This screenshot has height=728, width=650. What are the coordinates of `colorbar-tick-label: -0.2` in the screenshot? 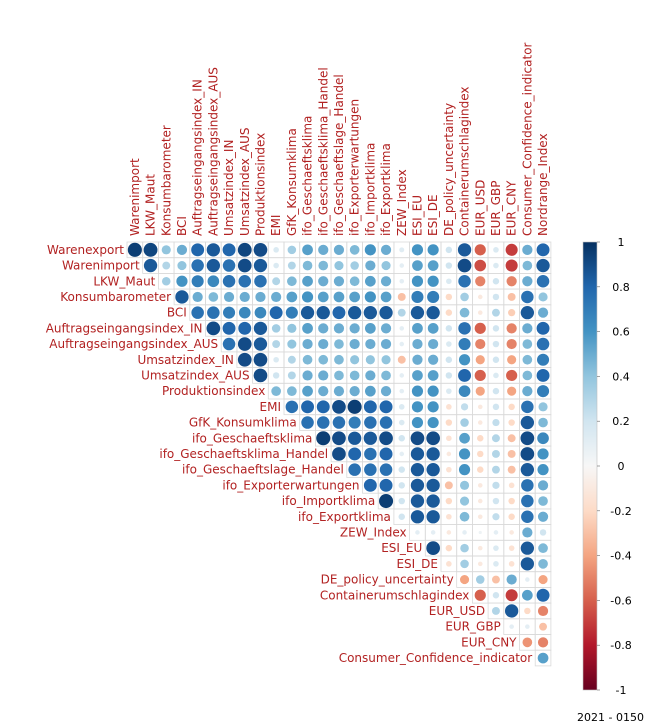 It's located at (620, 511).